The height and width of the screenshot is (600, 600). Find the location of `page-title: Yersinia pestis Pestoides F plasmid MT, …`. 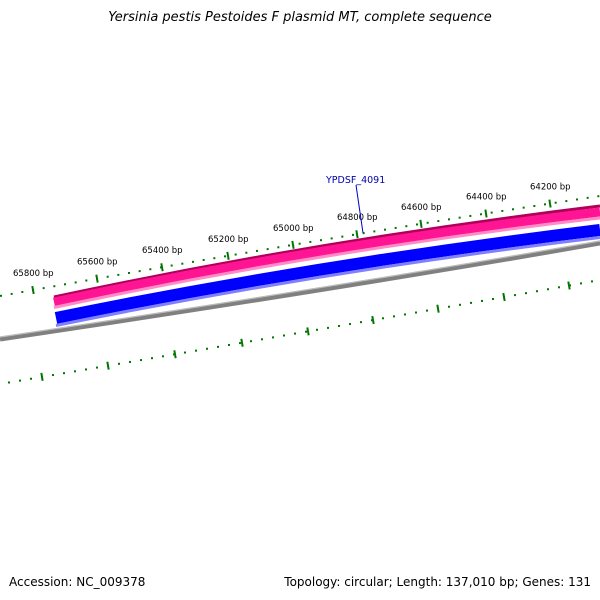

page-title: Yersinia pestis Pestoides F plasmid MT, … is located at coordinates (300, 17).